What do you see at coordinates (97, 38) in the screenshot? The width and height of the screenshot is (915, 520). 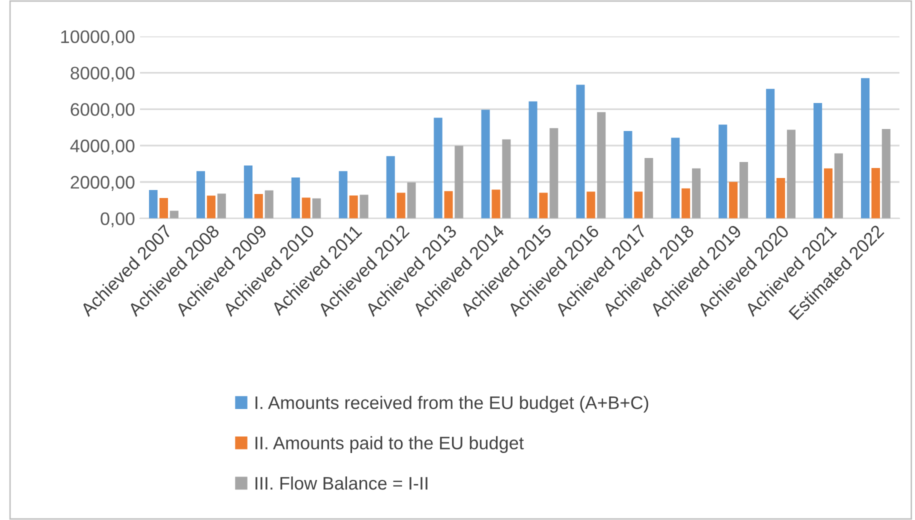 I see `y-tick-label: 10000,00` at bounding box center [97, 38].